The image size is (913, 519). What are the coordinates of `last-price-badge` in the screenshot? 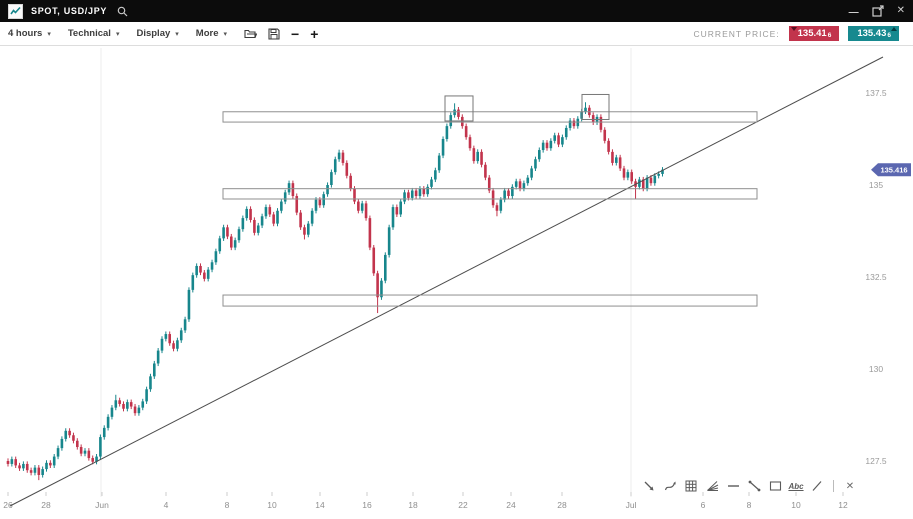 It's located at (891, 170).